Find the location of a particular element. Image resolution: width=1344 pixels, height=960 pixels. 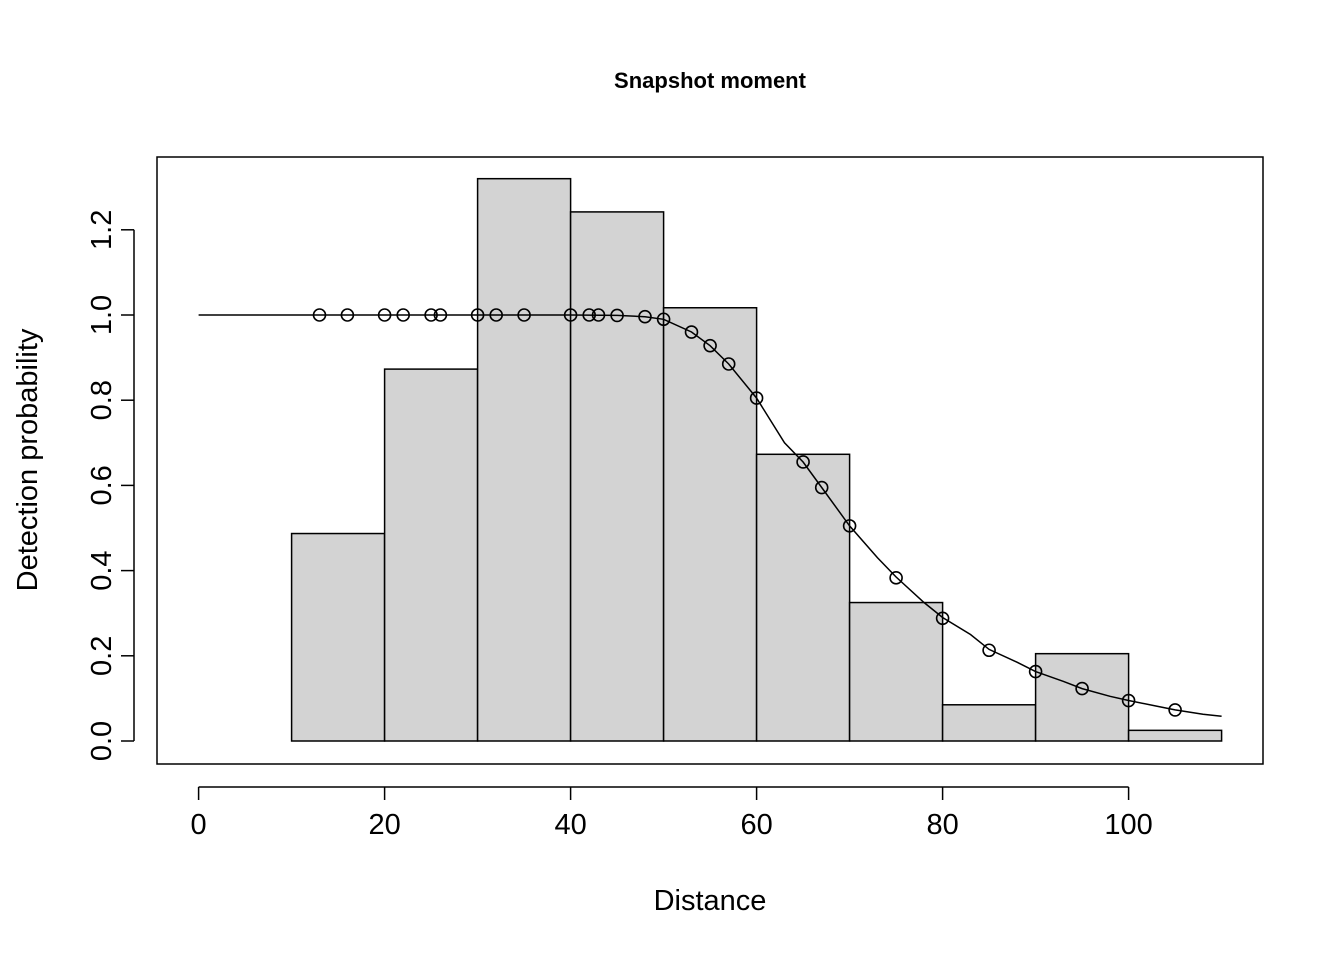

x-axis: 0 20 40 60 80 100 is located at coordinates (672, 813).